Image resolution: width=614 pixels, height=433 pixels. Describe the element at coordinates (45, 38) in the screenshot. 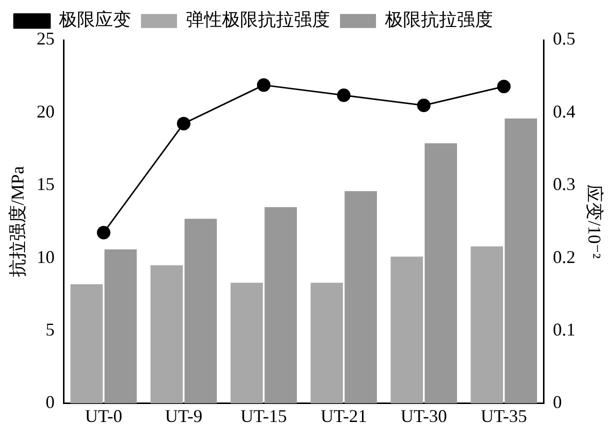

I see `y-tick-label: 25` at that location.